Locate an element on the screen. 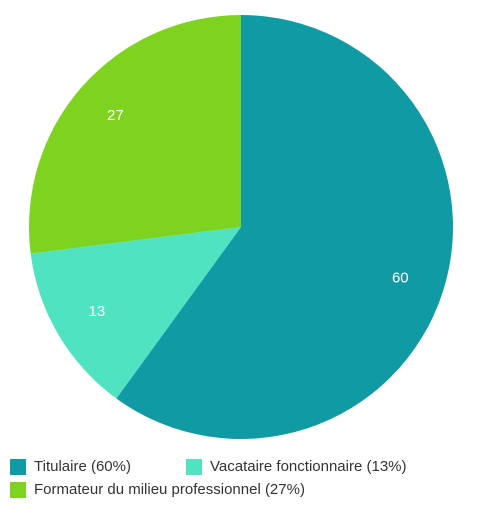 This screenshot has height=529, width=479. slice-label: 13 is located at coordinates (96, 311).